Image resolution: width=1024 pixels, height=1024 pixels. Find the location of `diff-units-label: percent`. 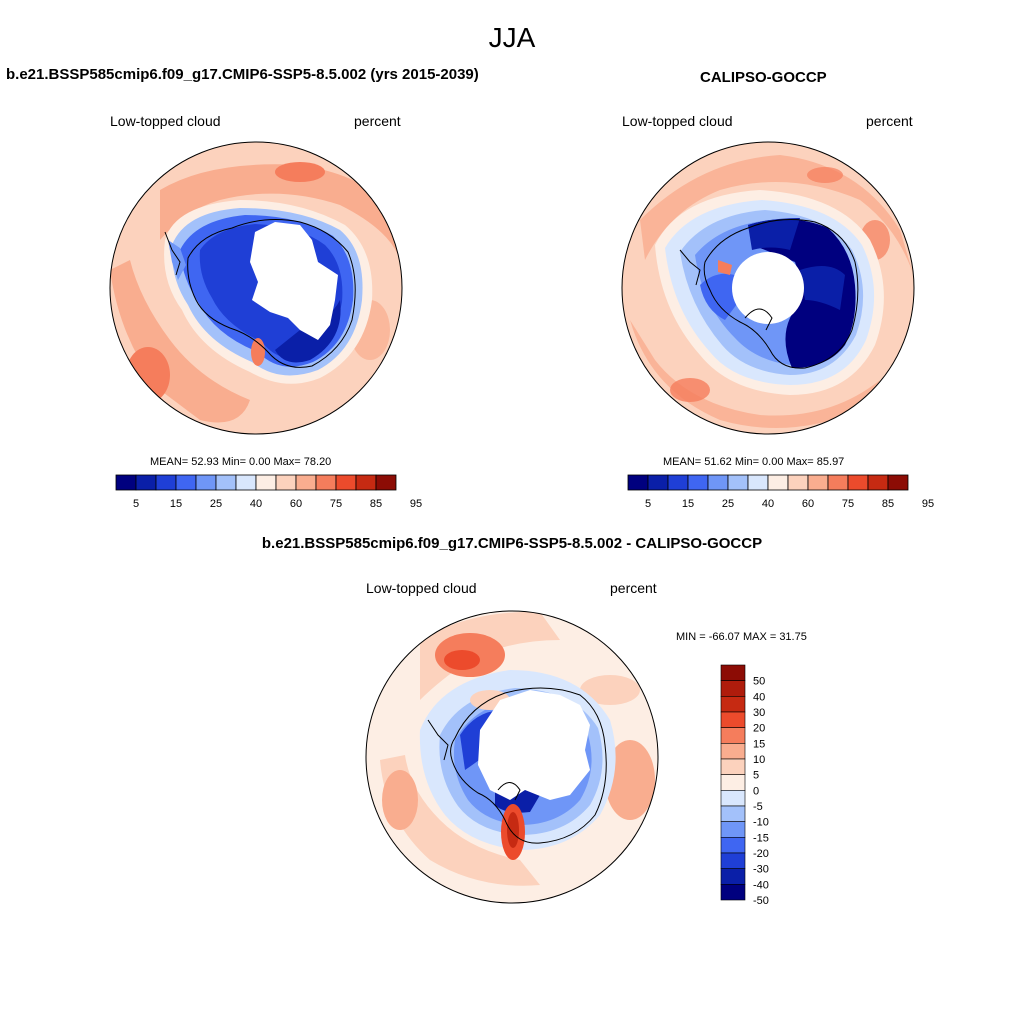

diff-units-label: percent is located at coordinates (633, 588).